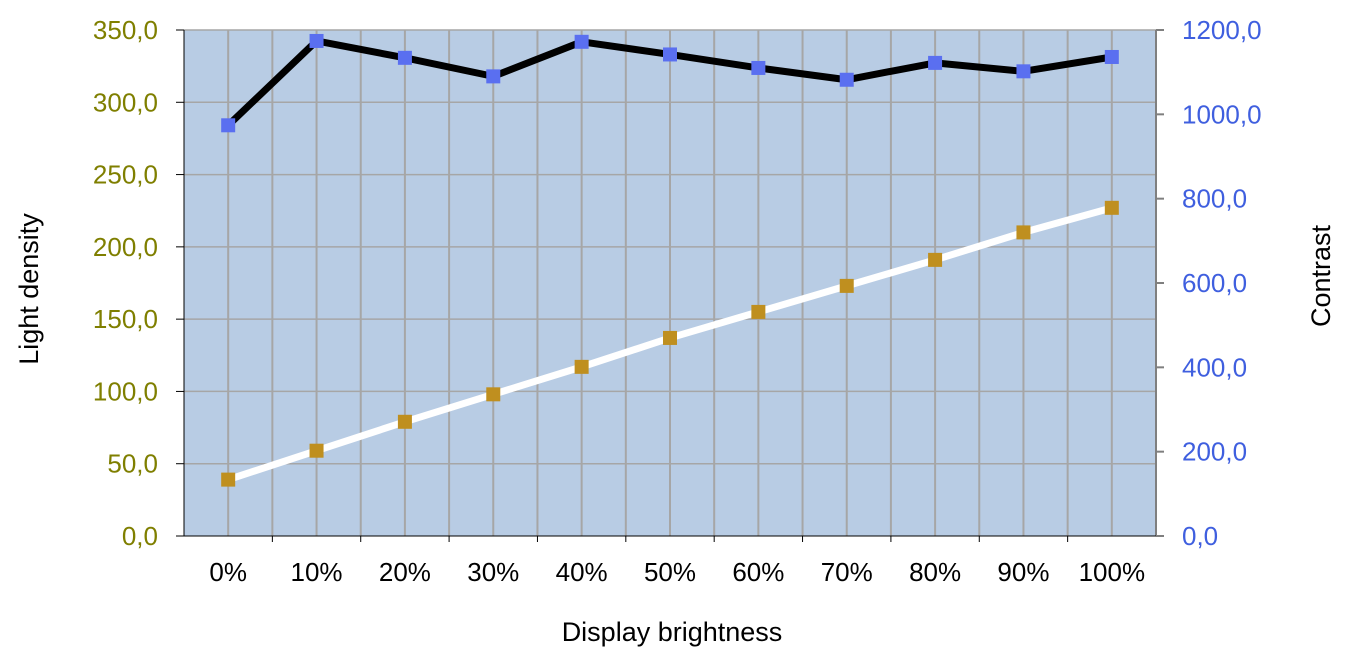 Image resolution: width=1359 pixels, height=670 pixels. What do you see at coordinates (935, 572) in the screenshot?
I see `x-tick-label: 80%` at bounding box center [935, 572].